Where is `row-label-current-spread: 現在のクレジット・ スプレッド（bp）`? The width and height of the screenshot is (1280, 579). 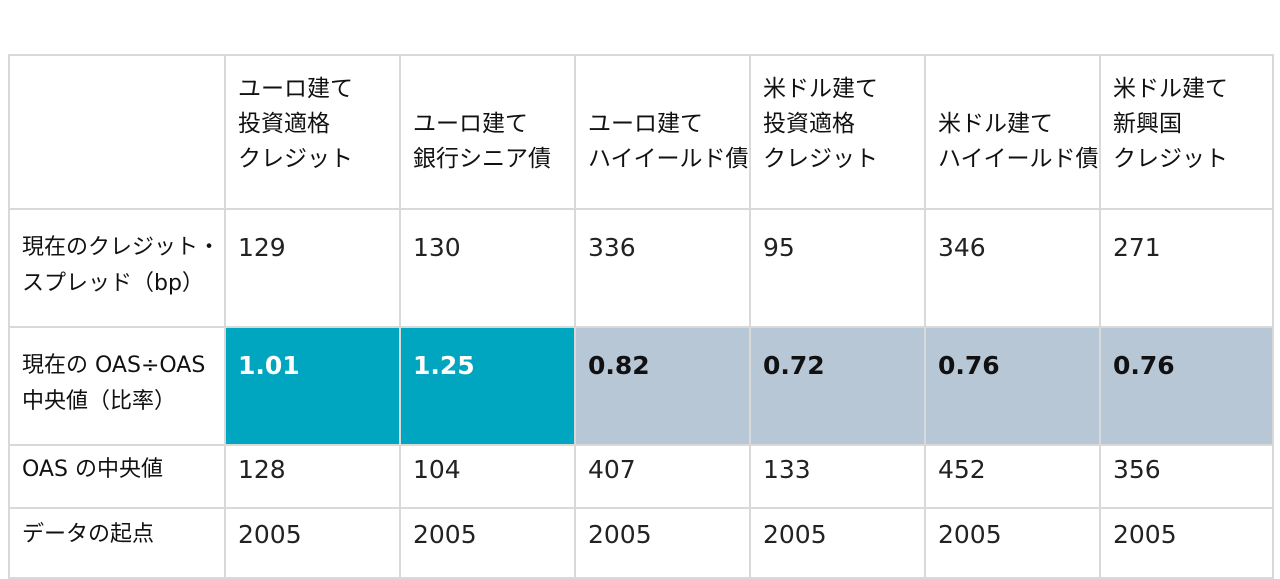
row-label-current-spread: 現在のクレジット・ スプレッド（bp） is located at coordinates (117, 268).